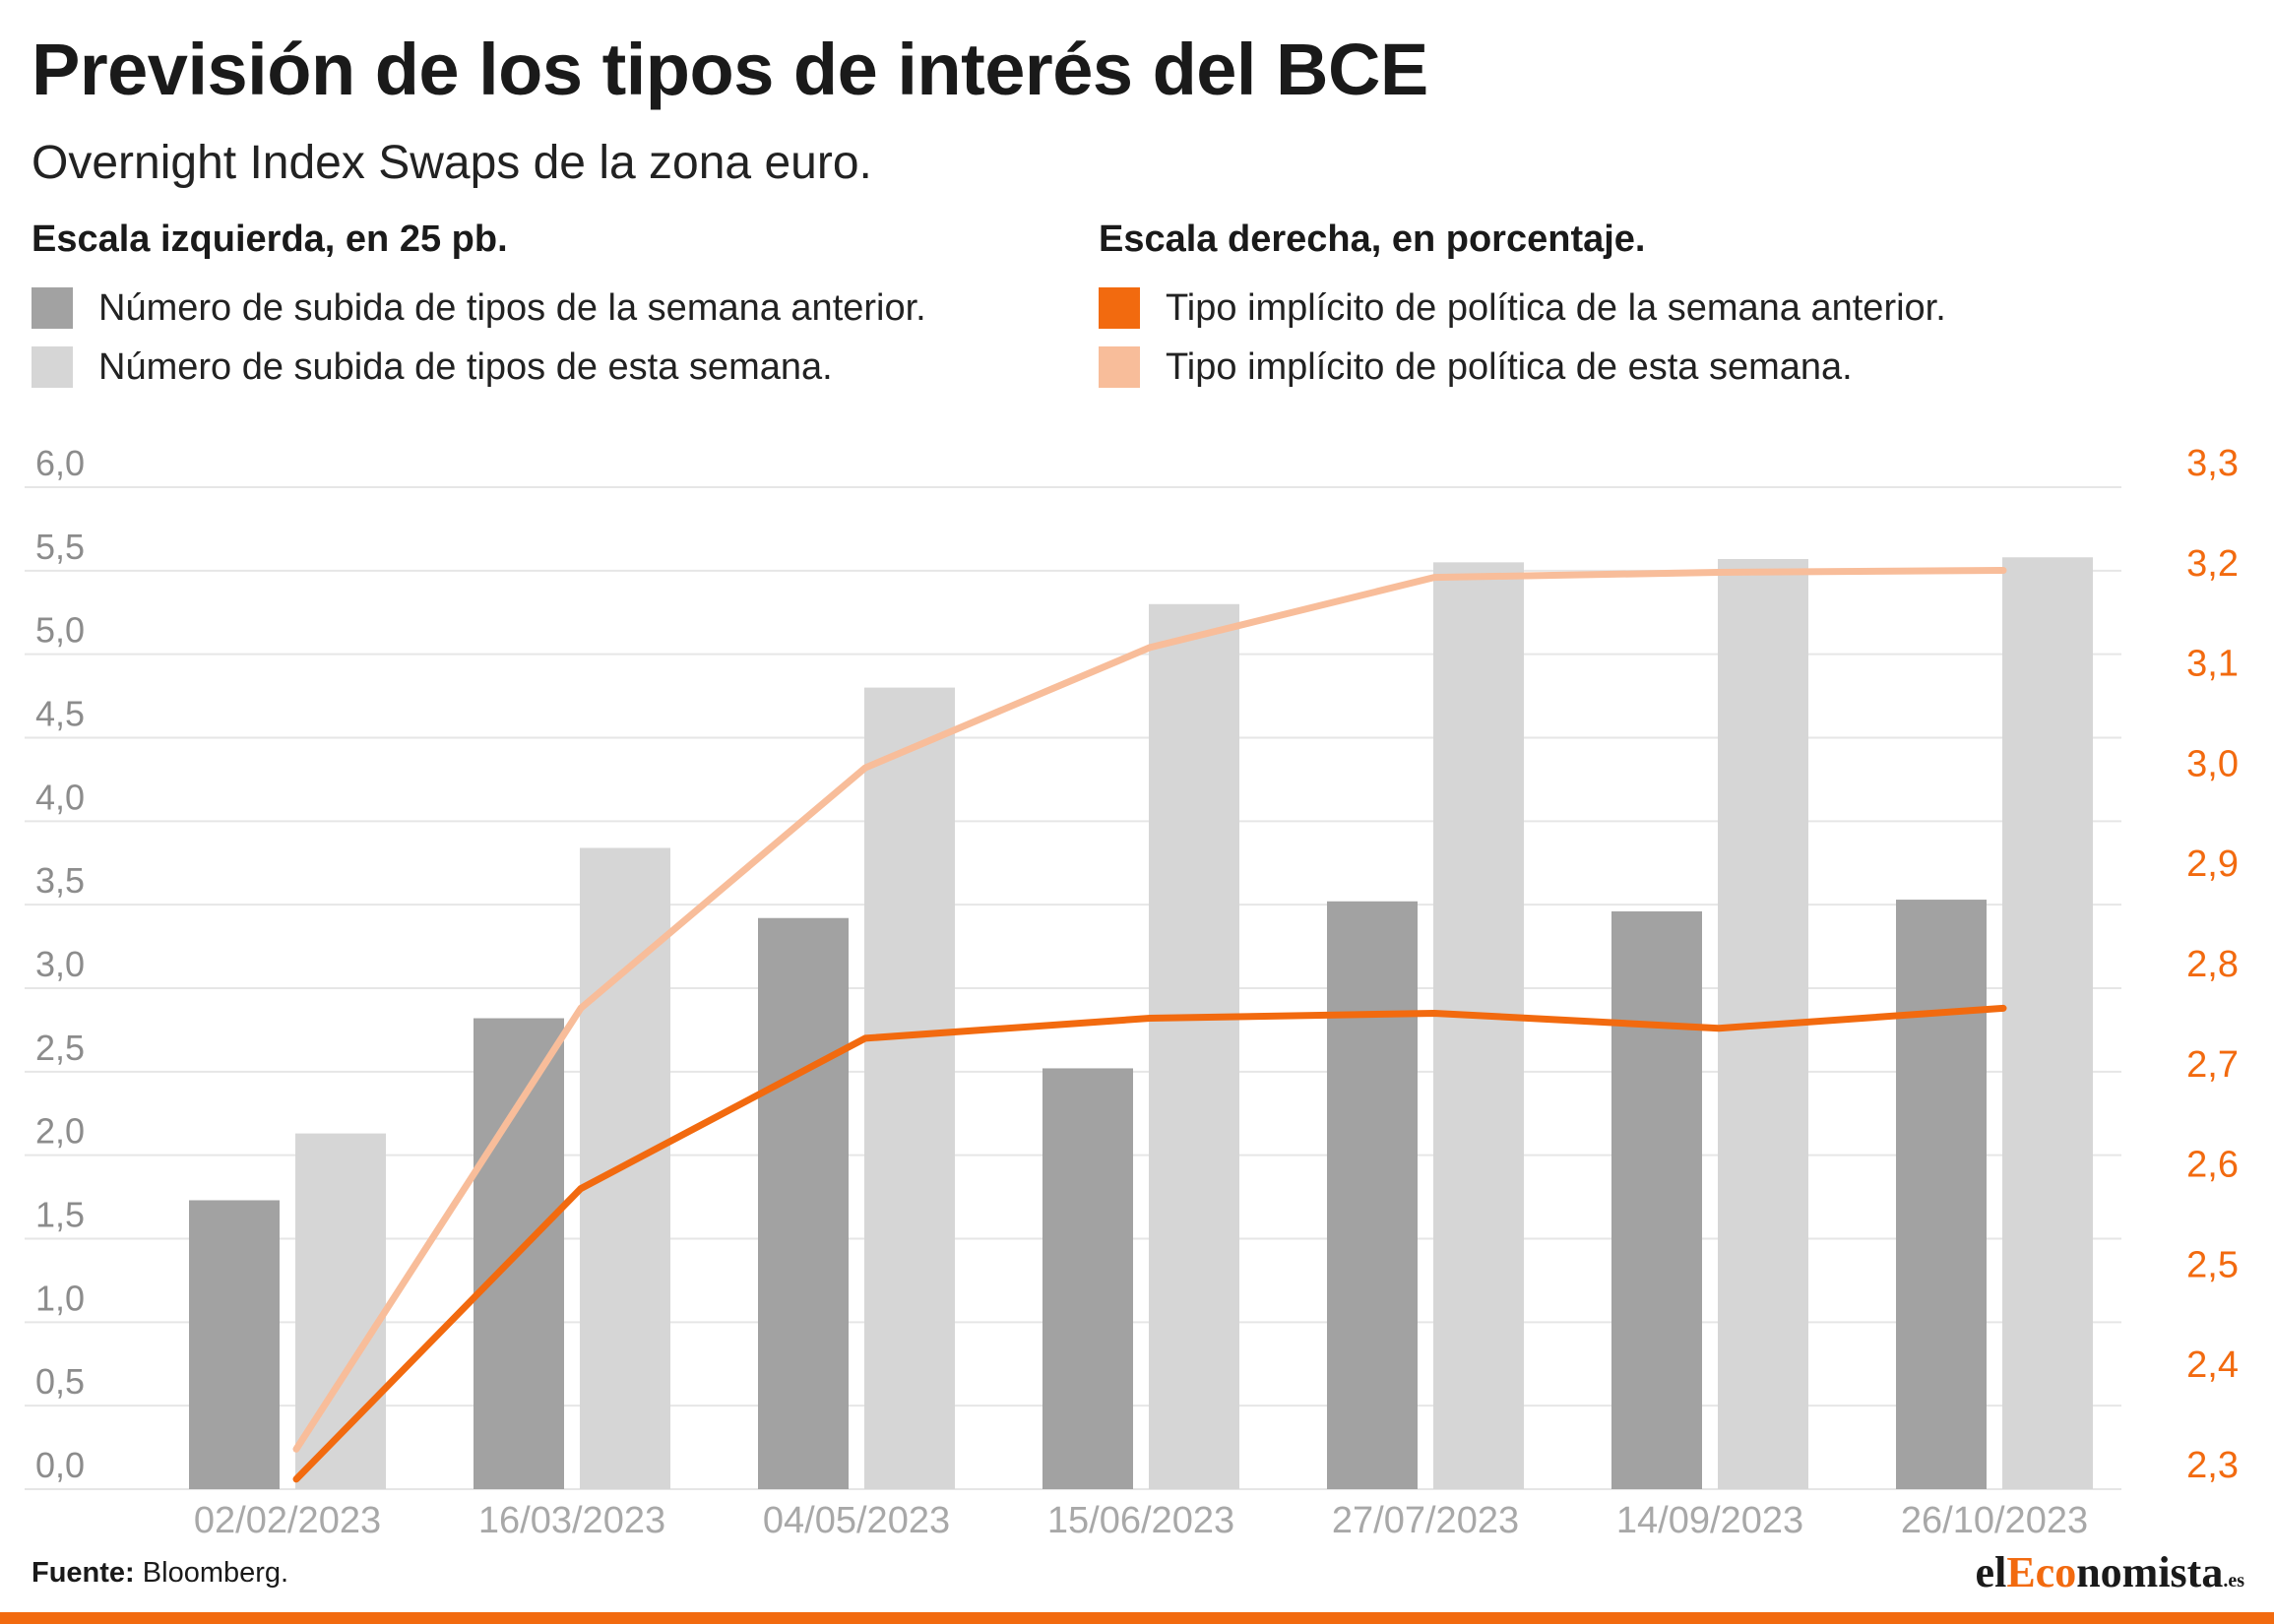 This screenshot has height=1624, width=2274. Describe the element at coordinates (60, 797) in the screenshot. I see `y-left-tick-label: 4,0` at that location.